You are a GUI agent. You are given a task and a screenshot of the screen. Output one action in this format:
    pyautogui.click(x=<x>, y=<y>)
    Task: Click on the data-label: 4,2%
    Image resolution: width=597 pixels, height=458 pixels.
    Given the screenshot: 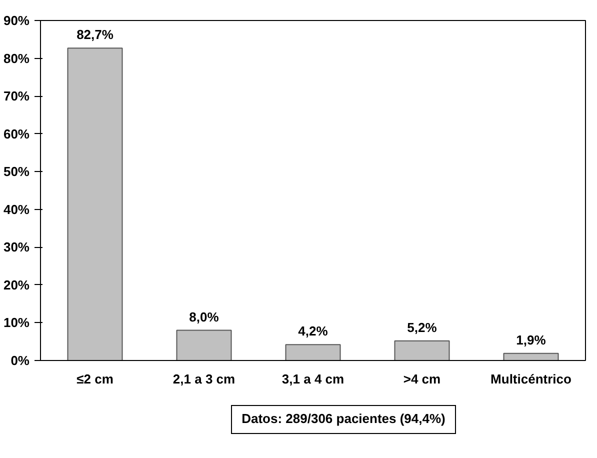 What is the action you would take?
    pyautogui.click(x=313, y=331)
    